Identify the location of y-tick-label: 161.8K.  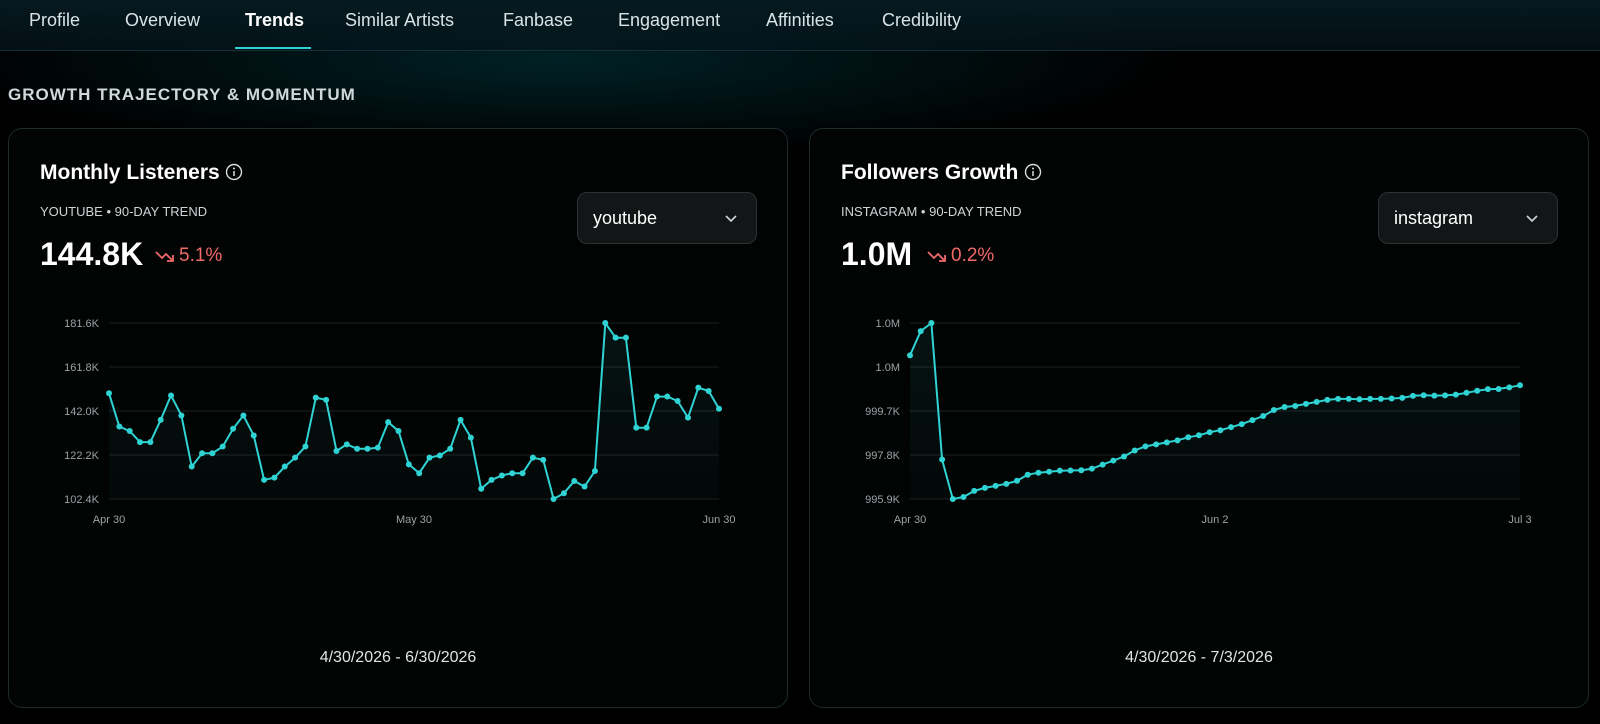
(82, 368).